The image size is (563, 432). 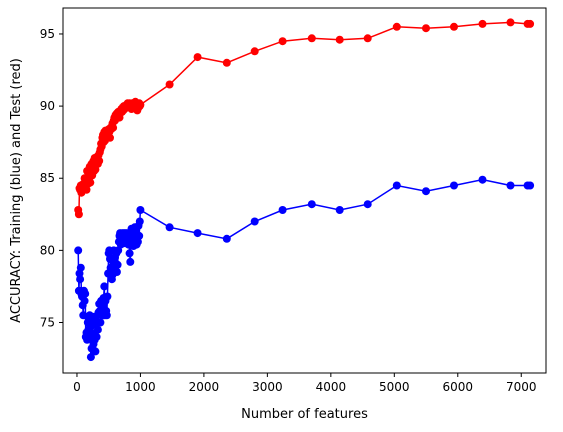 What do you see at coordinates (394, 387) in the screenshot?
I see `x-tick-label: 5000` at bounding box center [394, 387].